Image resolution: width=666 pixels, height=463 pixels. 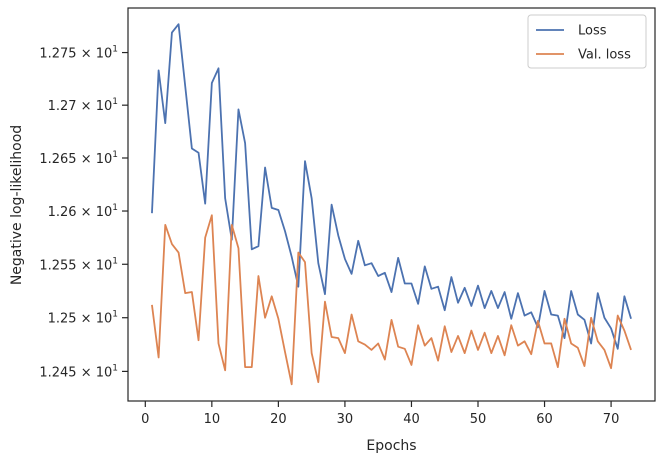 What do you see at coordinates (78, 371) in the screenshot?
I see `y-tick-label: 1.245 × 10¹` at bounding box center [78, 371].